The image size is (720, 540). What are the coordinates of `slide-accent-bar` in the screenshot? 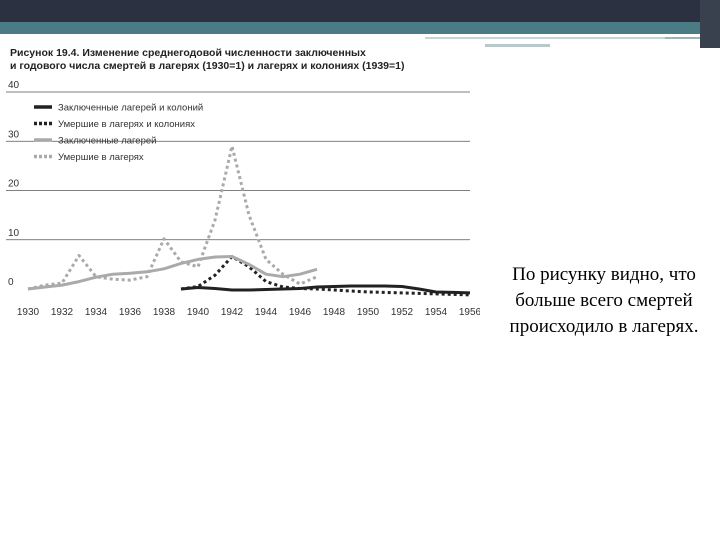 It's located at (360, 28).